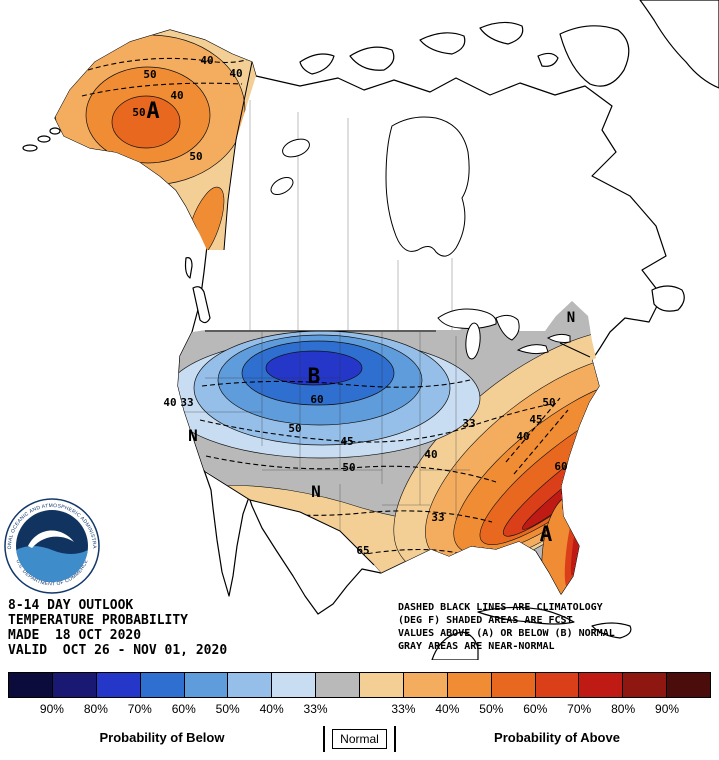 This screenshot has height=760, width=719. Describe the element at coordinates (611, 630) in the screenshot. I see `hispaniola` at that location.